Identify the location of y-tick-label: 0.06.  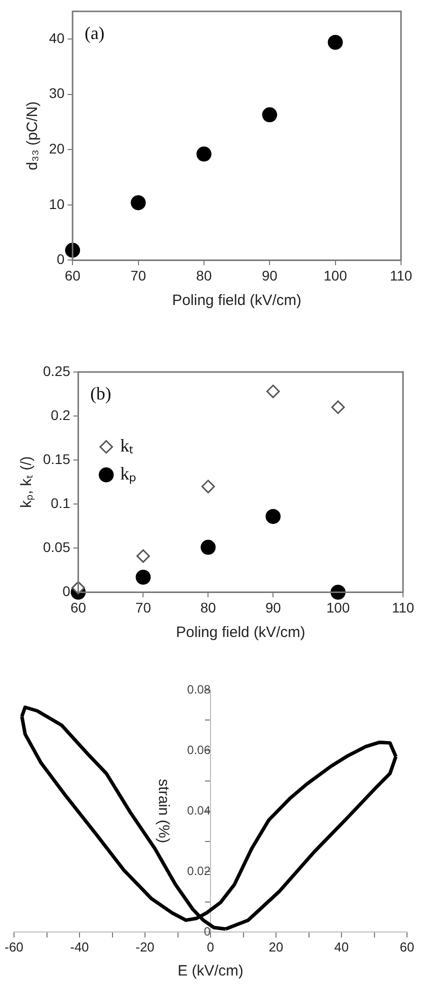
(199, 749).